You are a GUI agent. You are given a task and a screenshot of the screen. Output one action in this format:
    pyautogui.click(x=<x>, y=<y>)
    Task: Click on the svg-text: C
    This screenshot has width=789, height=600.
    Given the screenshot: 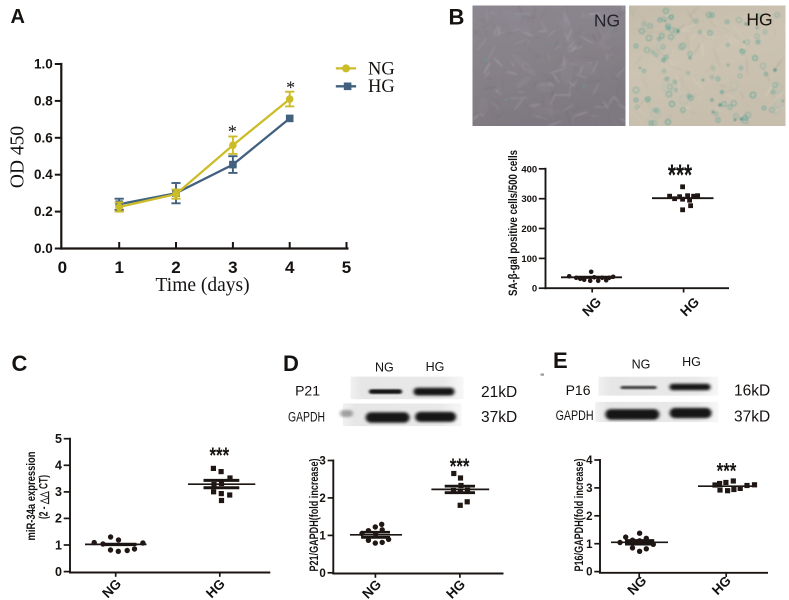 What is the action you would take?
    pyautogui.click(x=20, y=363)
    